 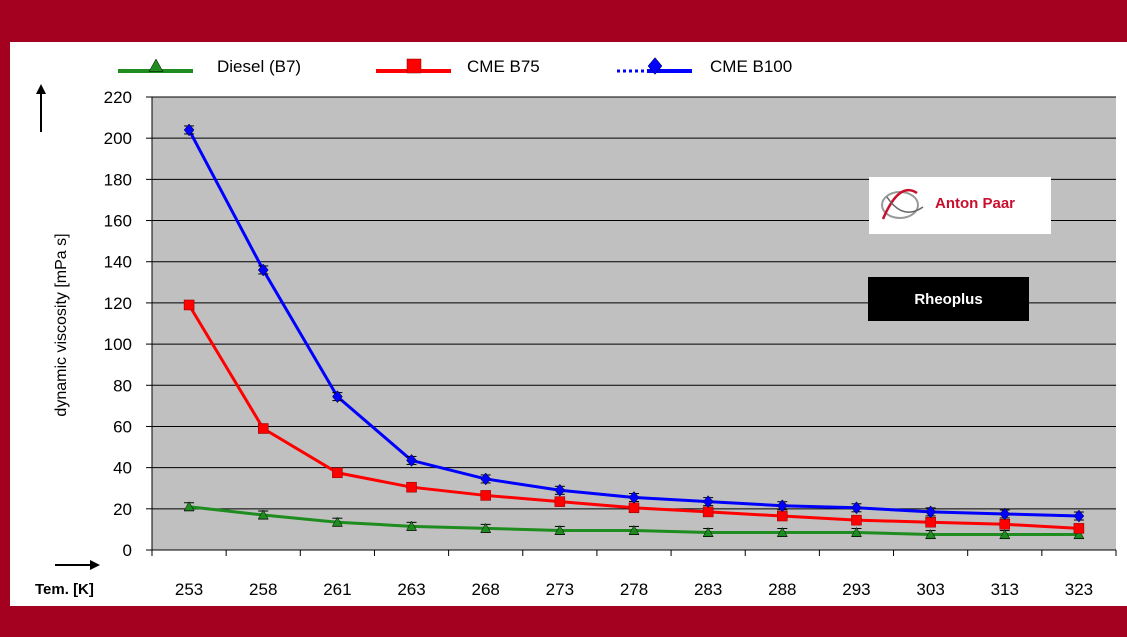 What do you see at coordinates (975, 203) in the screenshot?
I see `logo-text: Anton Paar` at bounding box center [975, 203].